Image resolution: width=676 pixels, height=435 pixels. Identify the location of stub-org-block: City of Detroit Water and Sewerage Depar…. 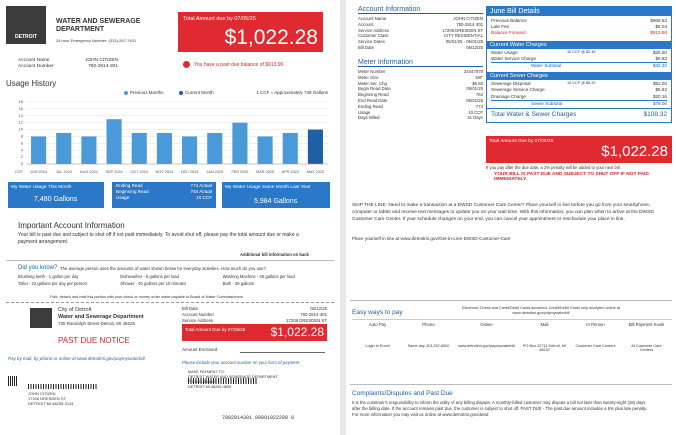
(101, 316).